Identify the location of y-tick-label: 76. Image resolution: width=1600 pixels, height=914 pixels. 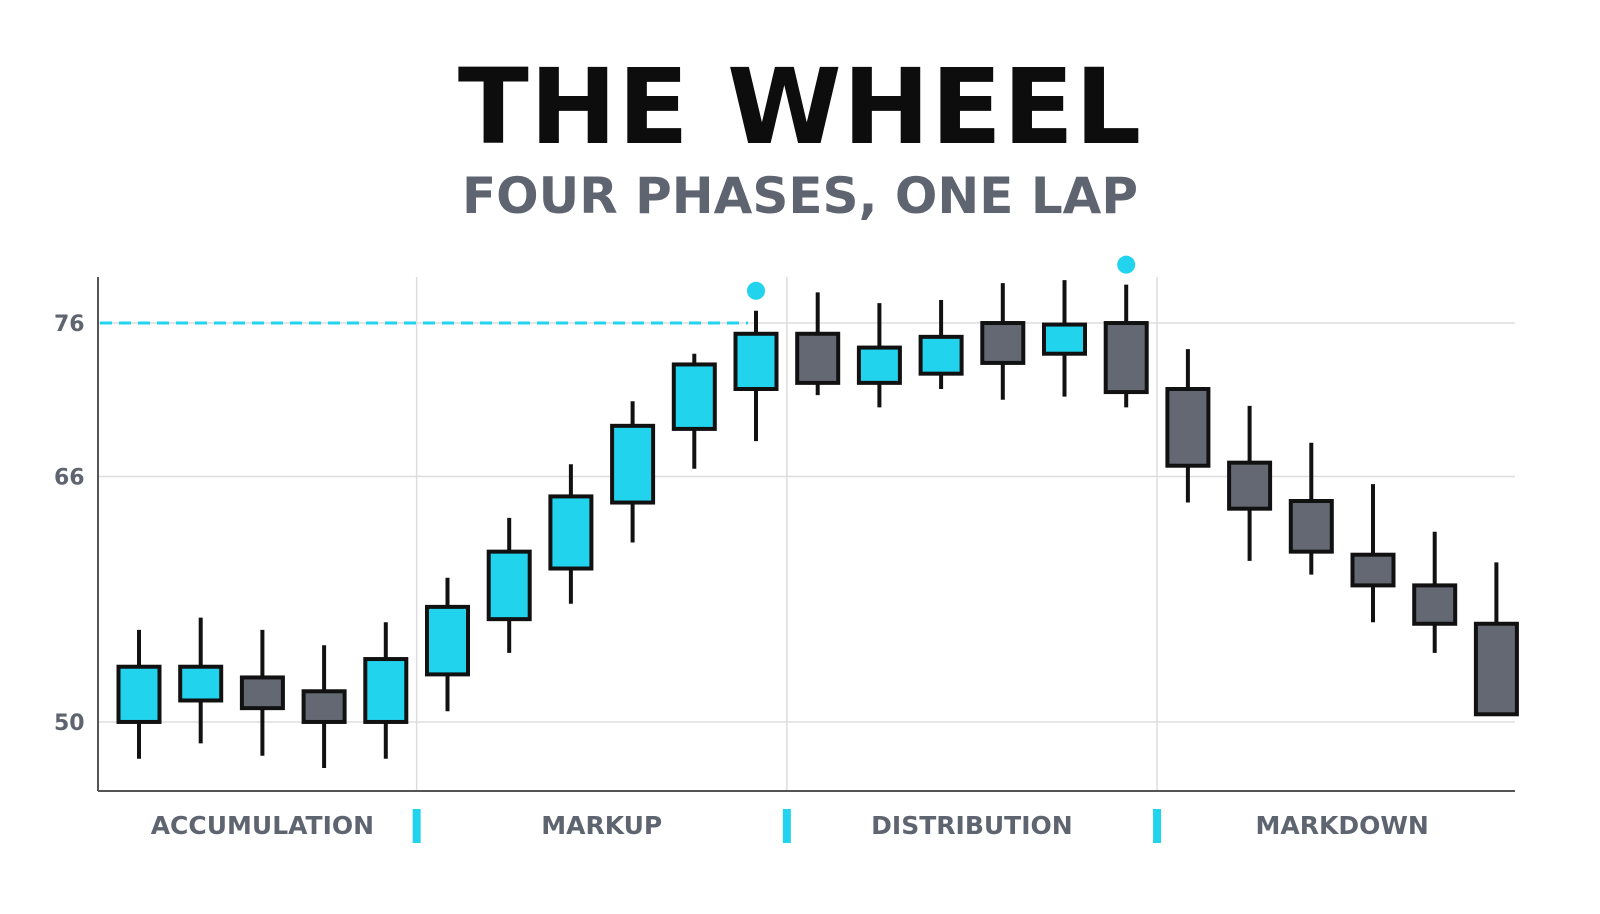
(69, 324).